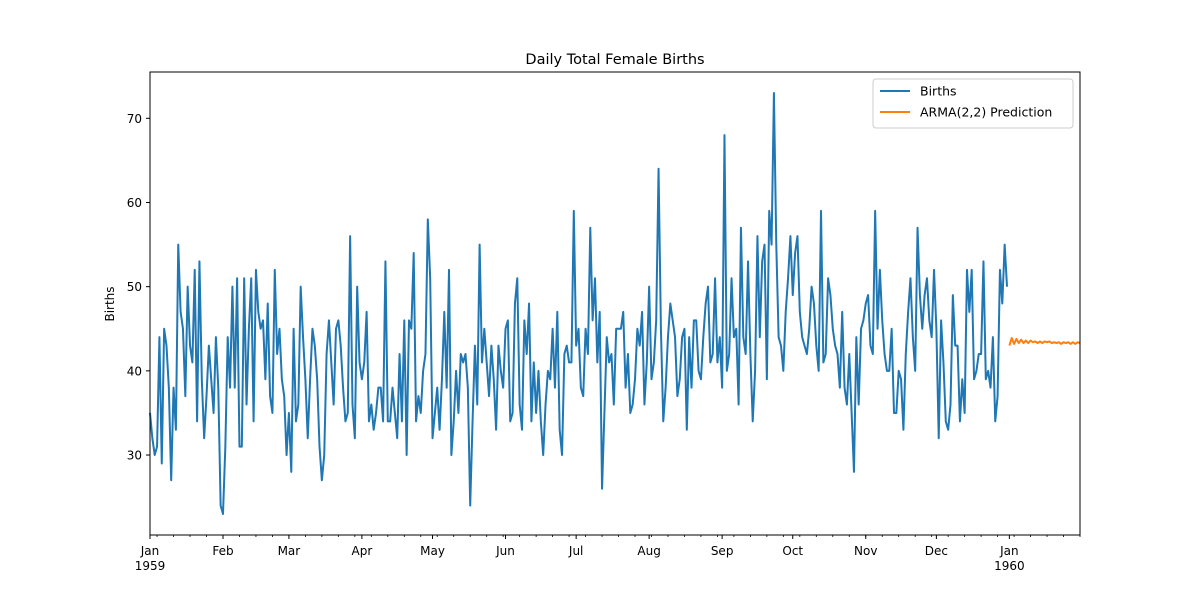 The height and width of the screenshot is (600, 1200). What do you see at coordinates (614, 60) in the screenshot?
I see `chart-title: Daily Total Female Births` at bounding box center [614, 60].